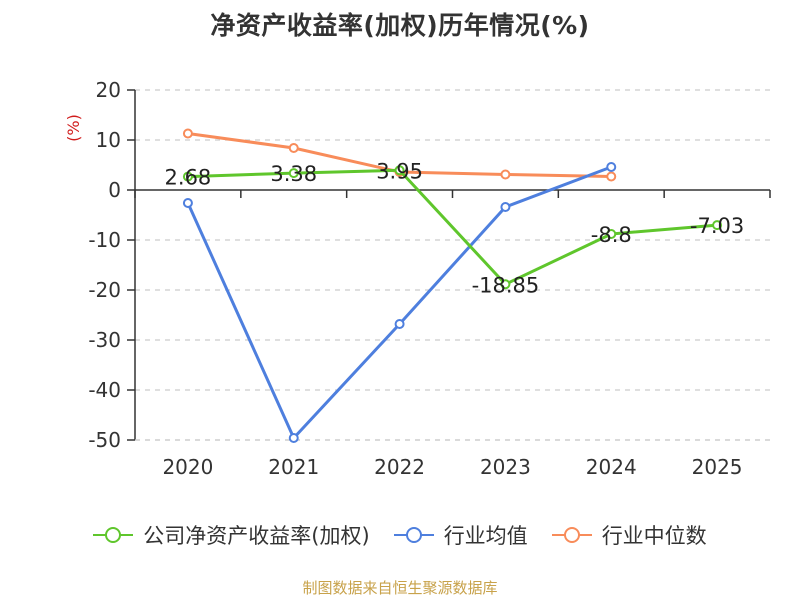 The width and height of the screenshot is (800, 600). I want to click on y-tick-label: 0, so click(114, 190).